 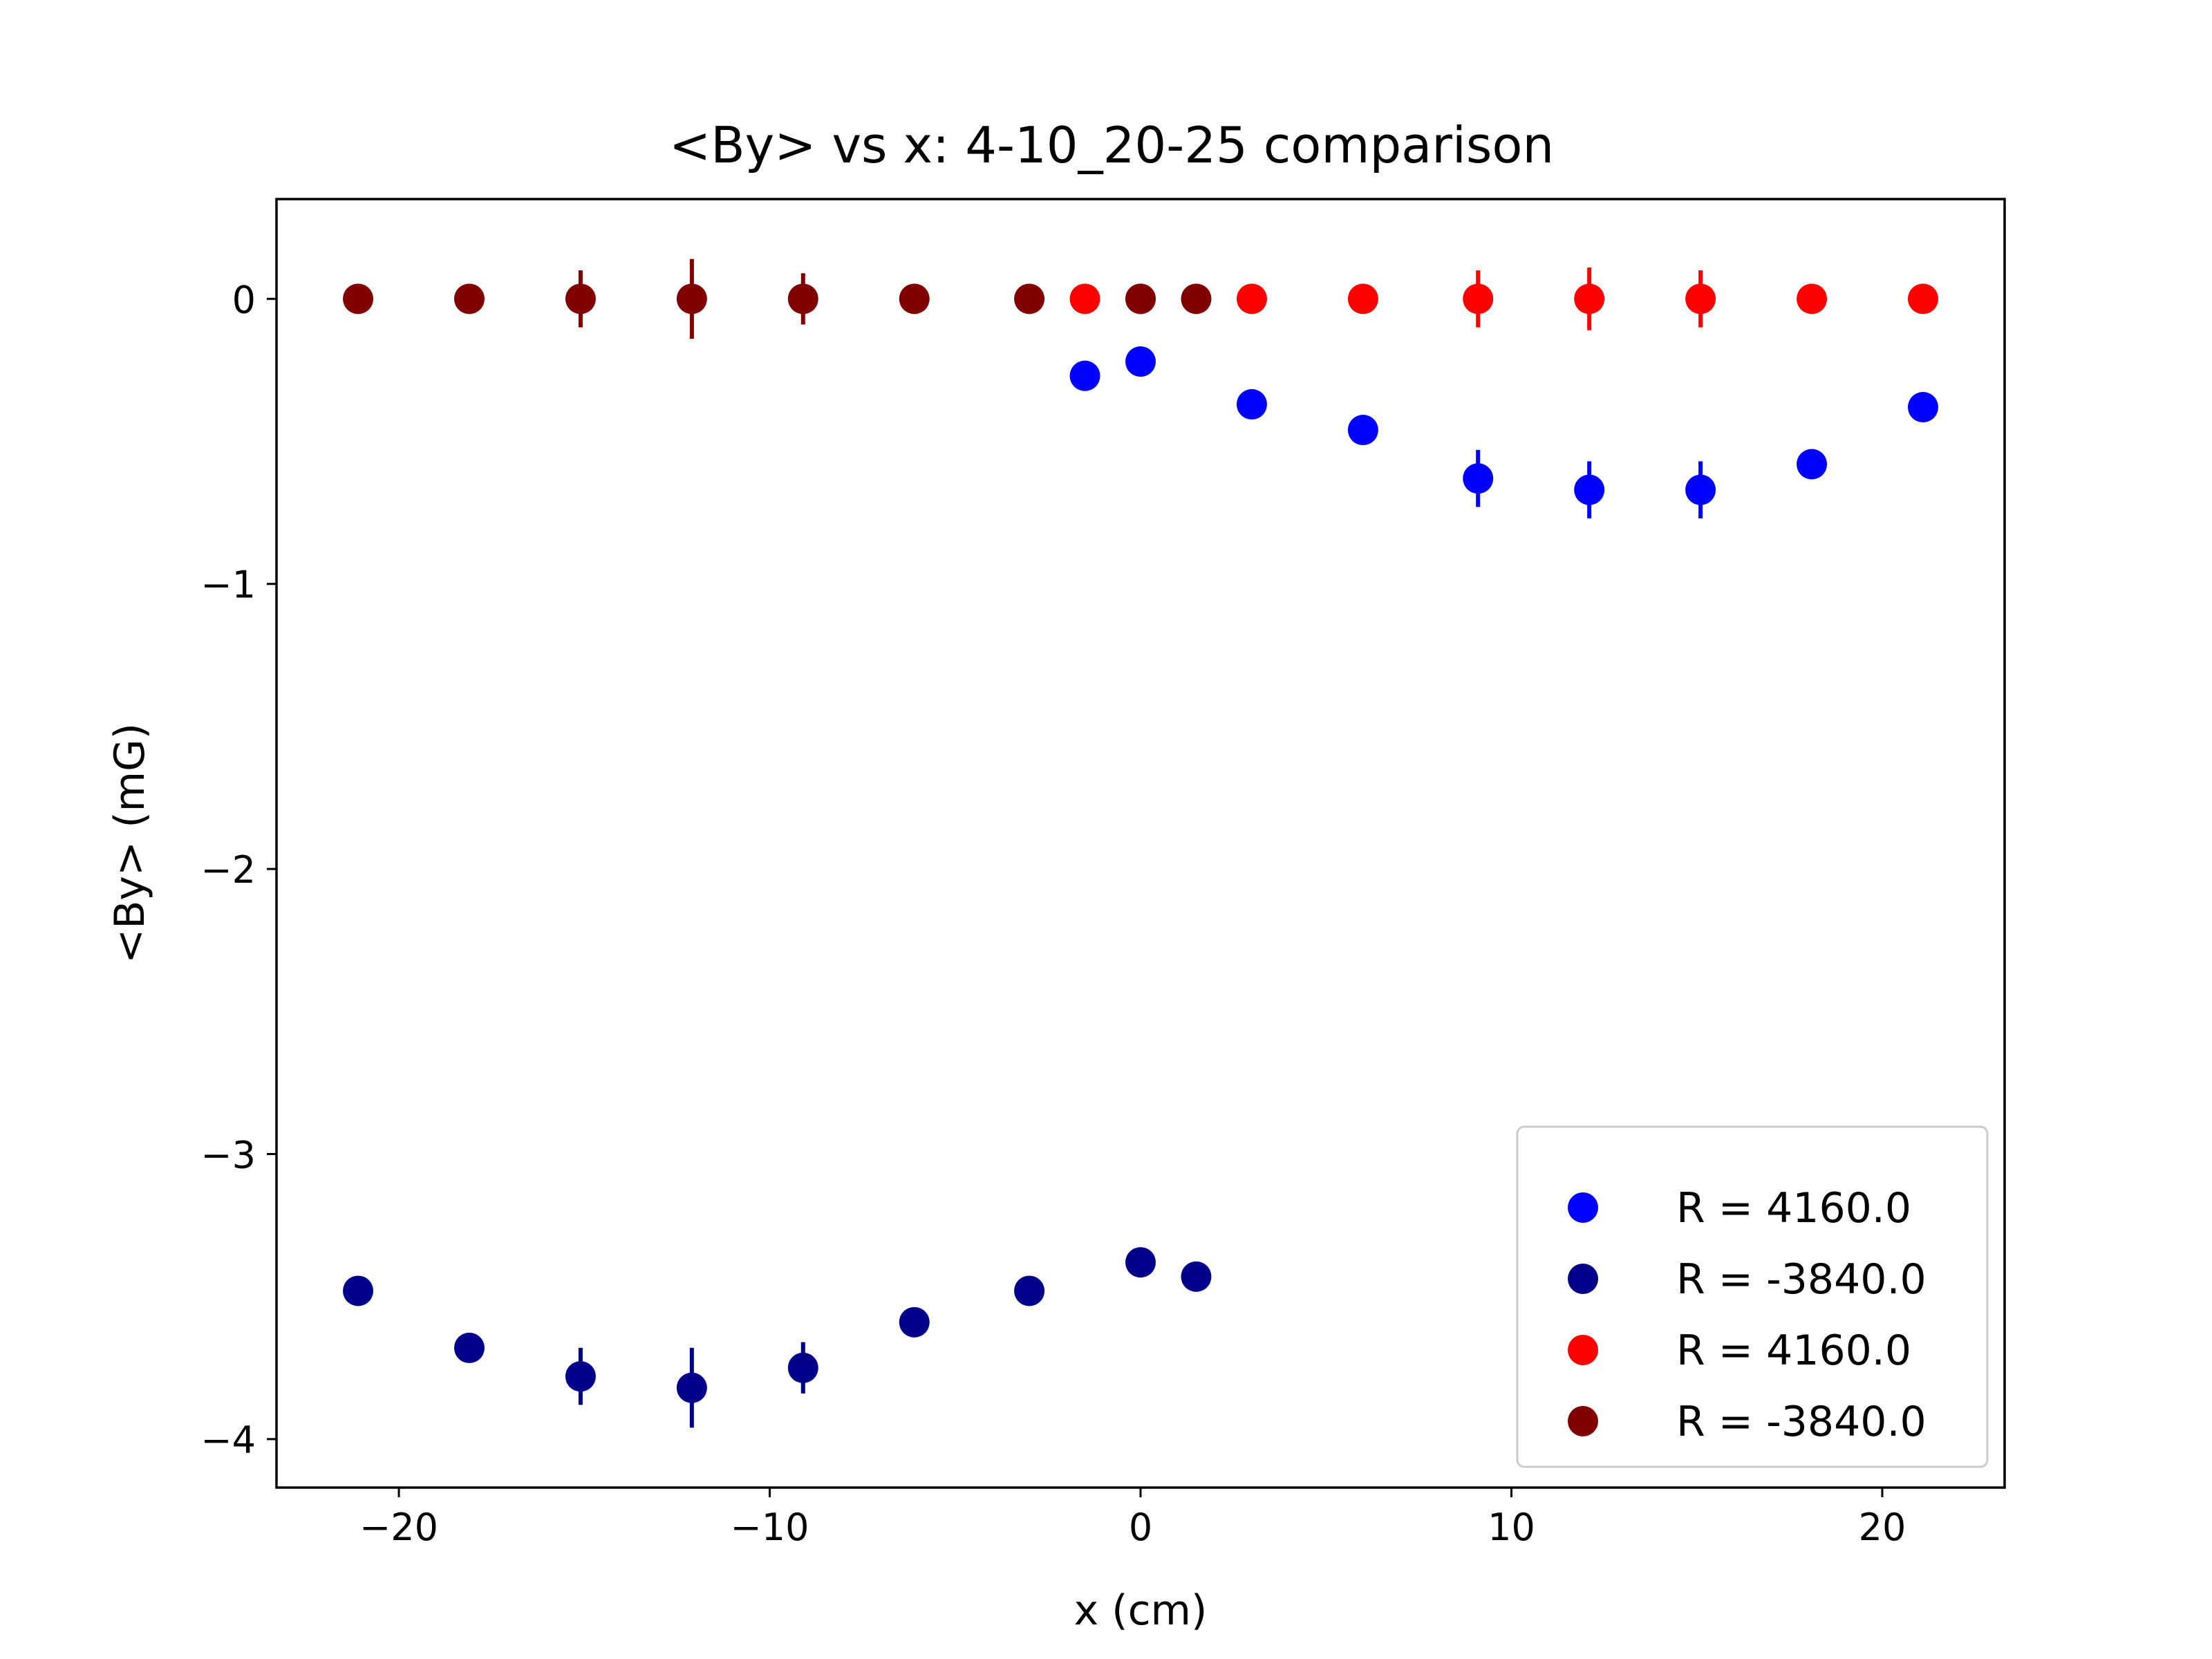 What do you see at coordinates (398, 1527) in the screenshot?
I see `x-tick-label: −20` at bounding box center [398, 1527].